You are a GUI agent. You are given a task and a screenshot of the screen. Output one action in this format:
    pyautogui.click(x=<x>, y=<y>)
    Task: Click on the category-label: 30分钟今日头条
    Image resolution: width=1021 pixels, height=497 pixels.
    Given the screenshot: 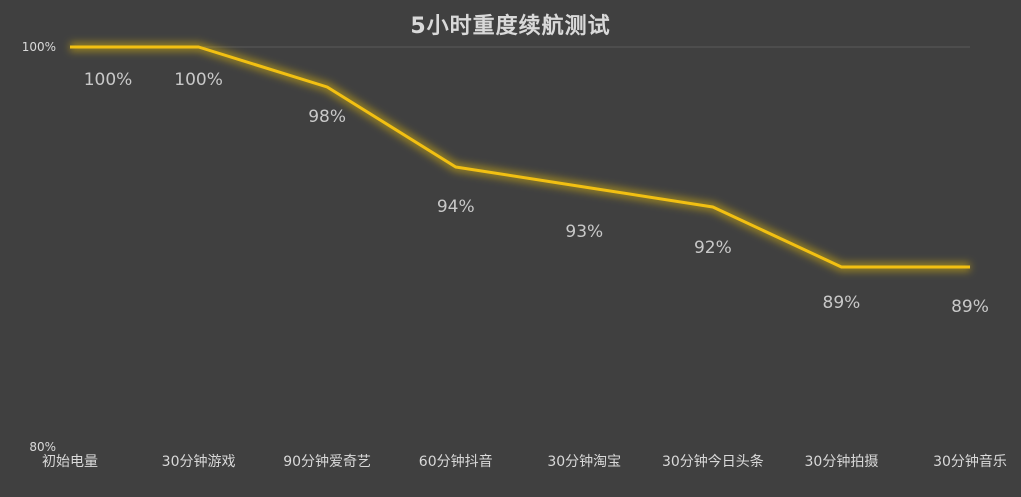 What is the action you would take?
    pyautogui.click(x=713, y=461)
    